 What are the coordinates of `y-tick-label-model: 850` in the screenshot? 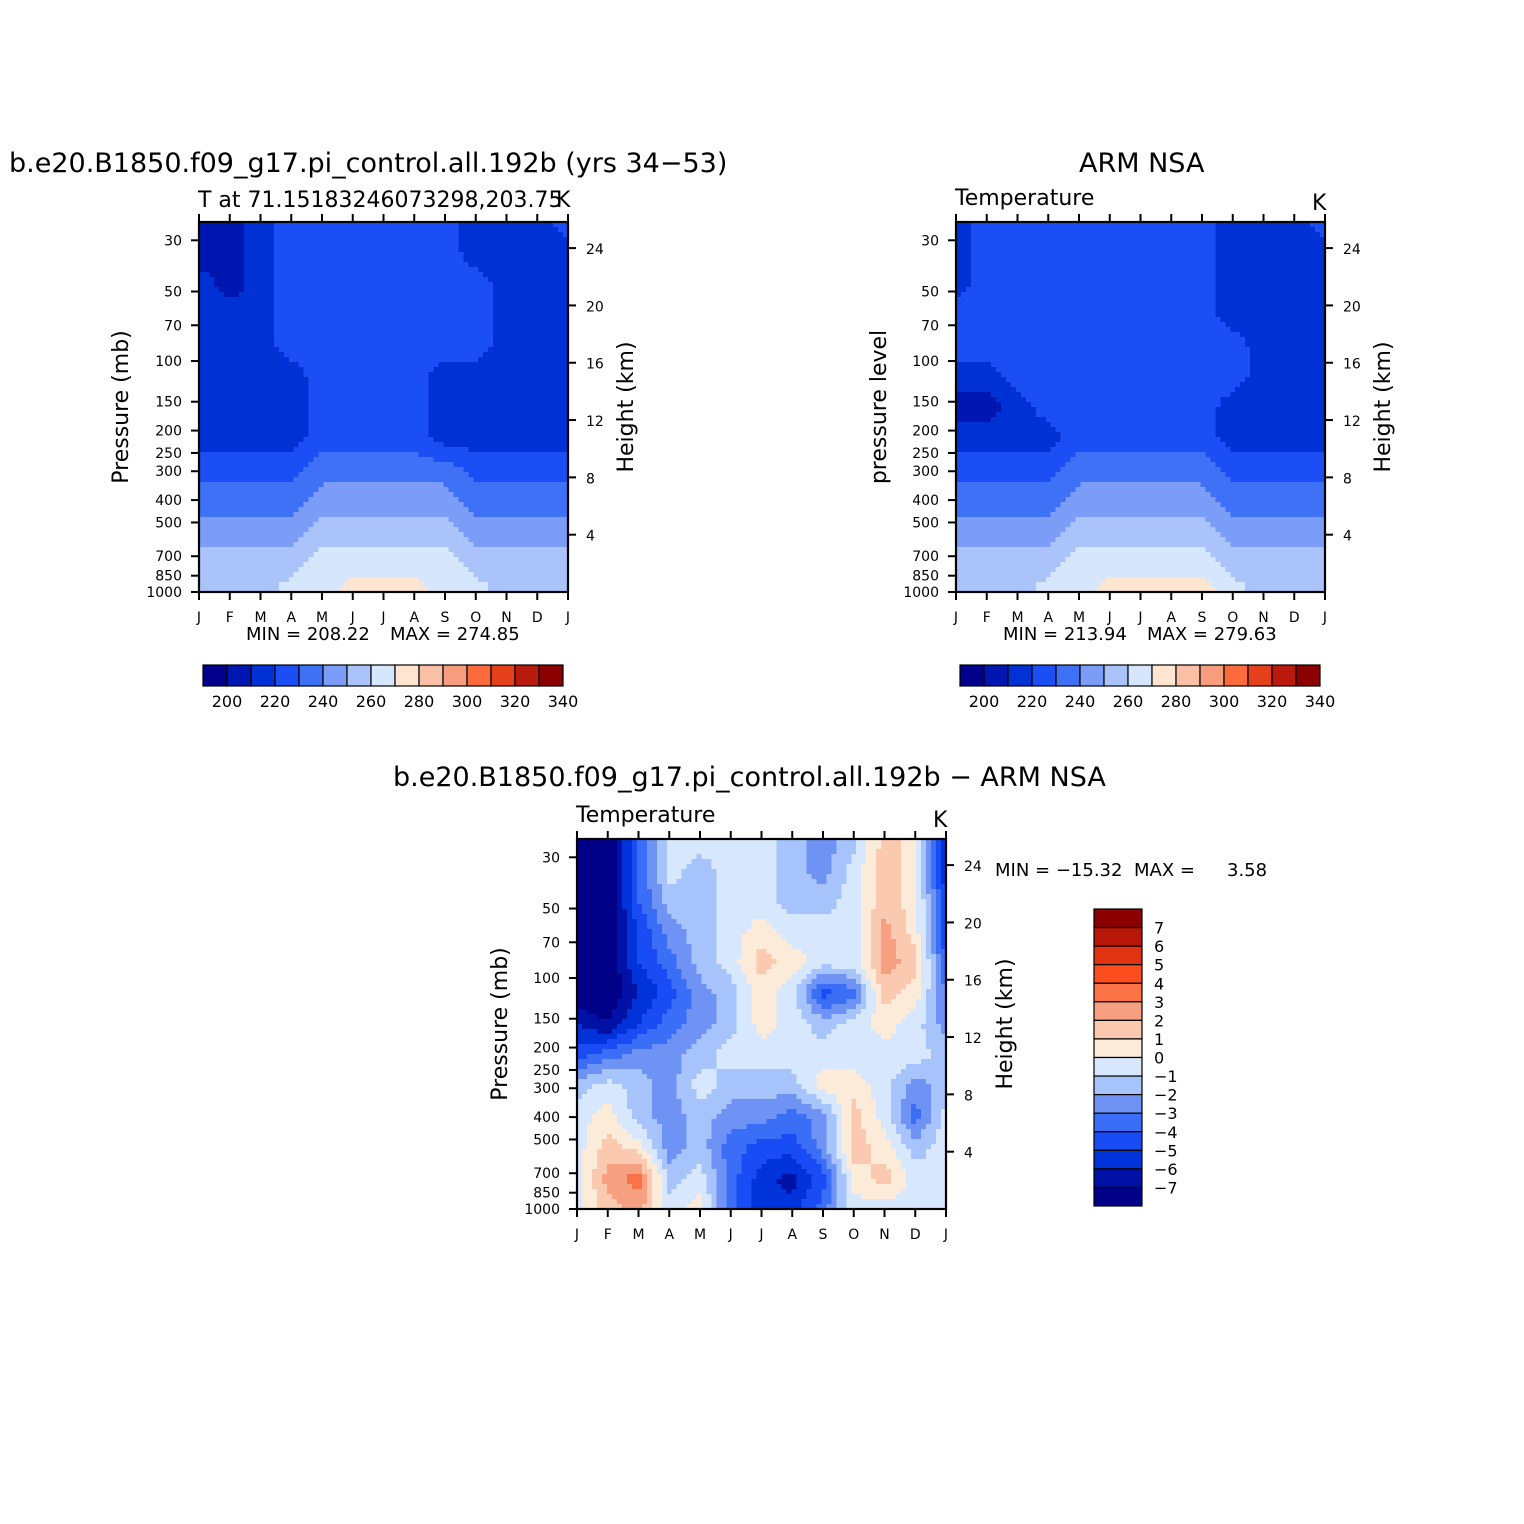 It's located at (168, 577).